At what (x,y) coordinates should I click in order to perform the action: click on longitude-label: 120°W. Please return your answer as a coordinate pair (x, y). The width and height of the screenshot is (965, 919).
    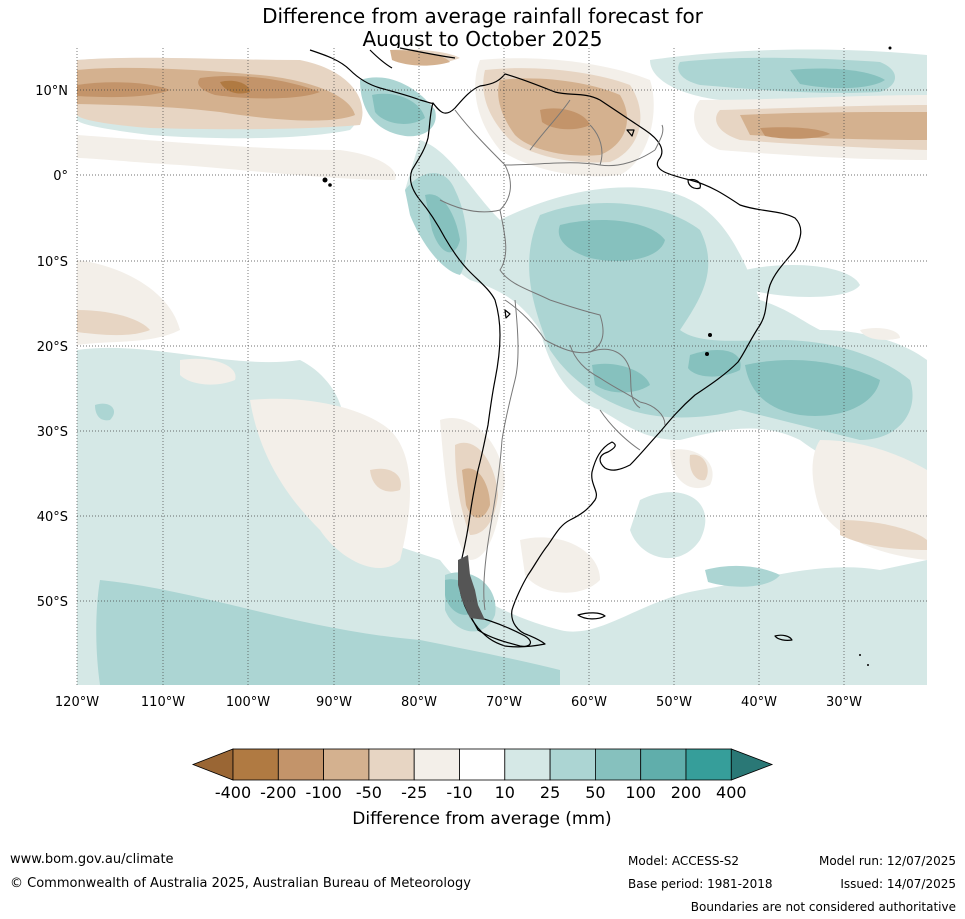
    Looking at the image, I should click on (77, 702).